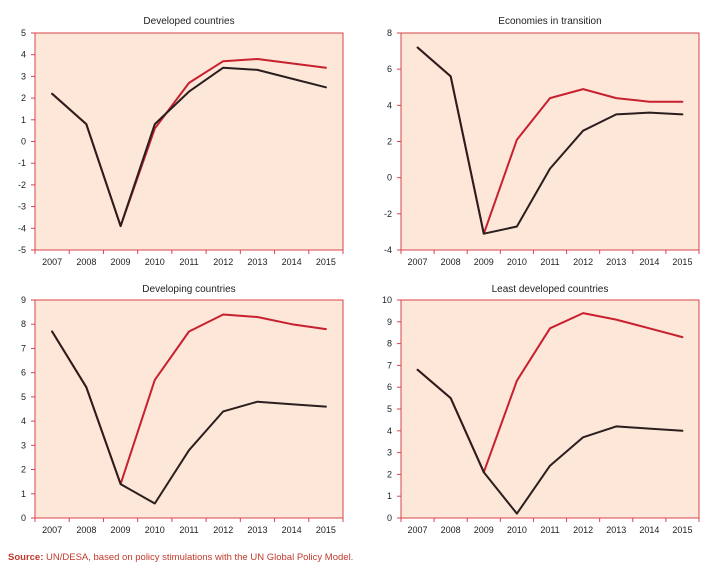  Describe the element at coordinates (22, 163) in the screenshot. I see `y-tick-label: -1` at that location.